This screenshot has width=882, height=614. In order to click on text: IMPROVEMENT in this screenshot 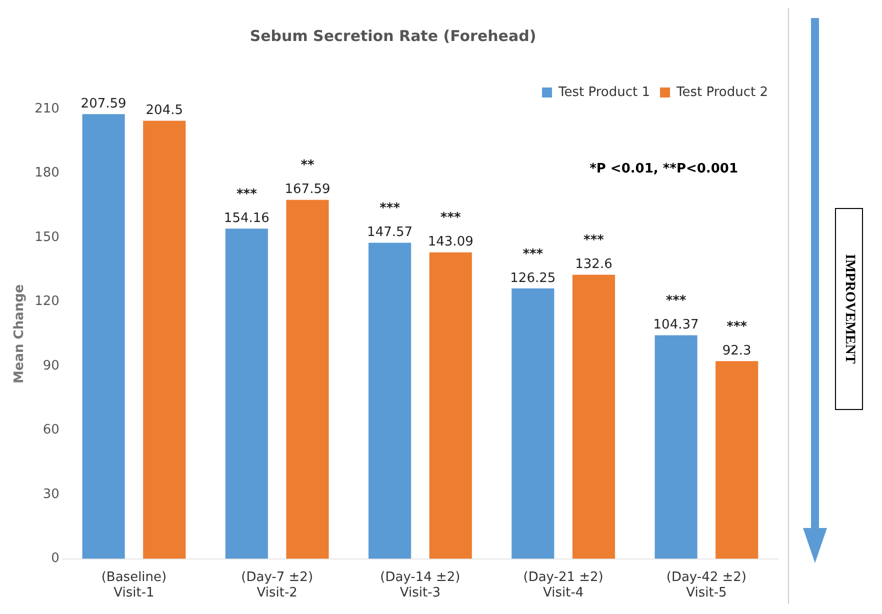, I will do `click(849, 309)`.